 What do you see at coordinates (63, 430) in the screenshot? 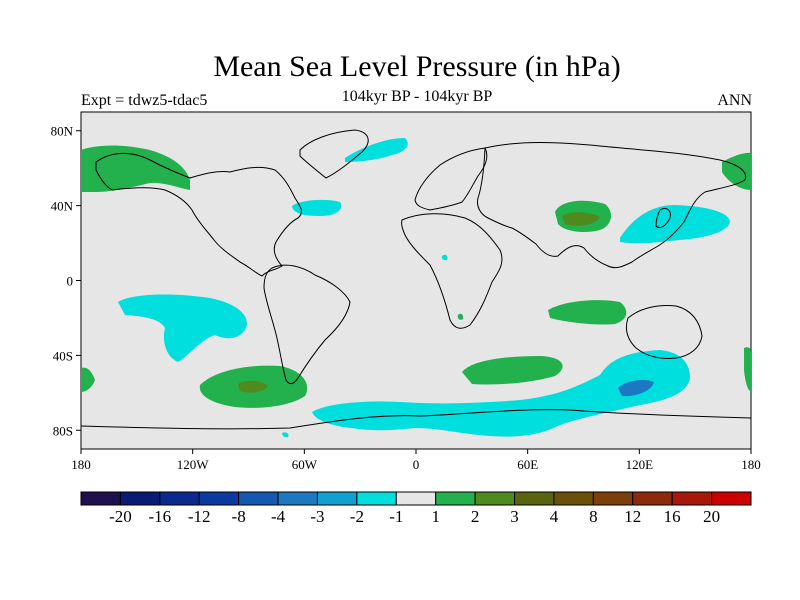
I see `lat-tick-label: 80S` at bounding box center [63, 430].